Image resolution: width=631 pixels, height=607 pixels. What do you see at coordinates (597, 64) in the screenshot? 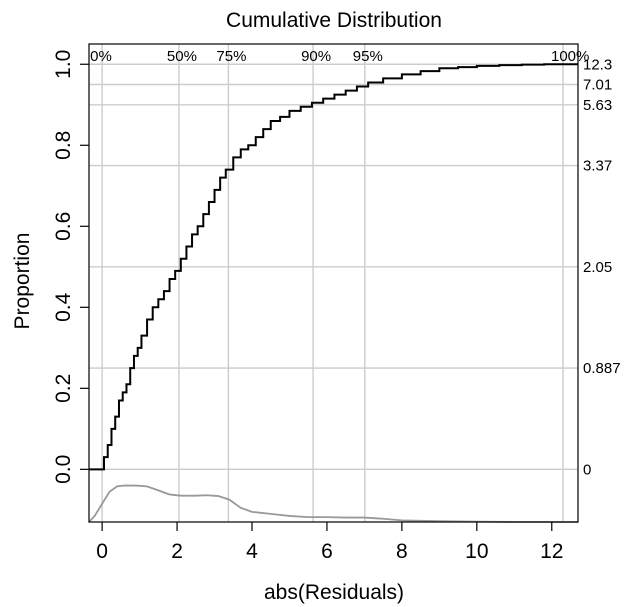
I see `quantile-value-label-6: 12.3` at bounding box center [597, 64].